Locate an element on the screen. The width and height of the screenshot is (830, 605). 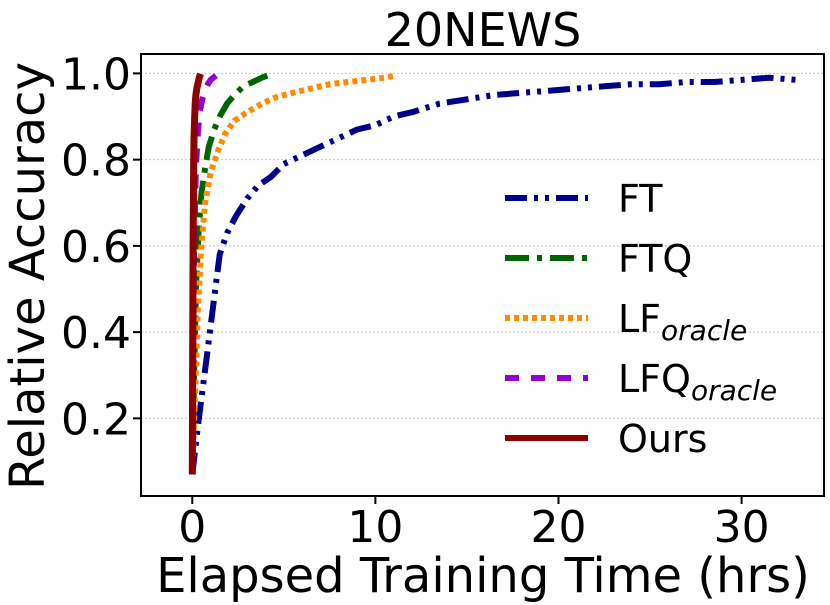
y-tick-label: 0.6 is located at coordinates (96, 247).